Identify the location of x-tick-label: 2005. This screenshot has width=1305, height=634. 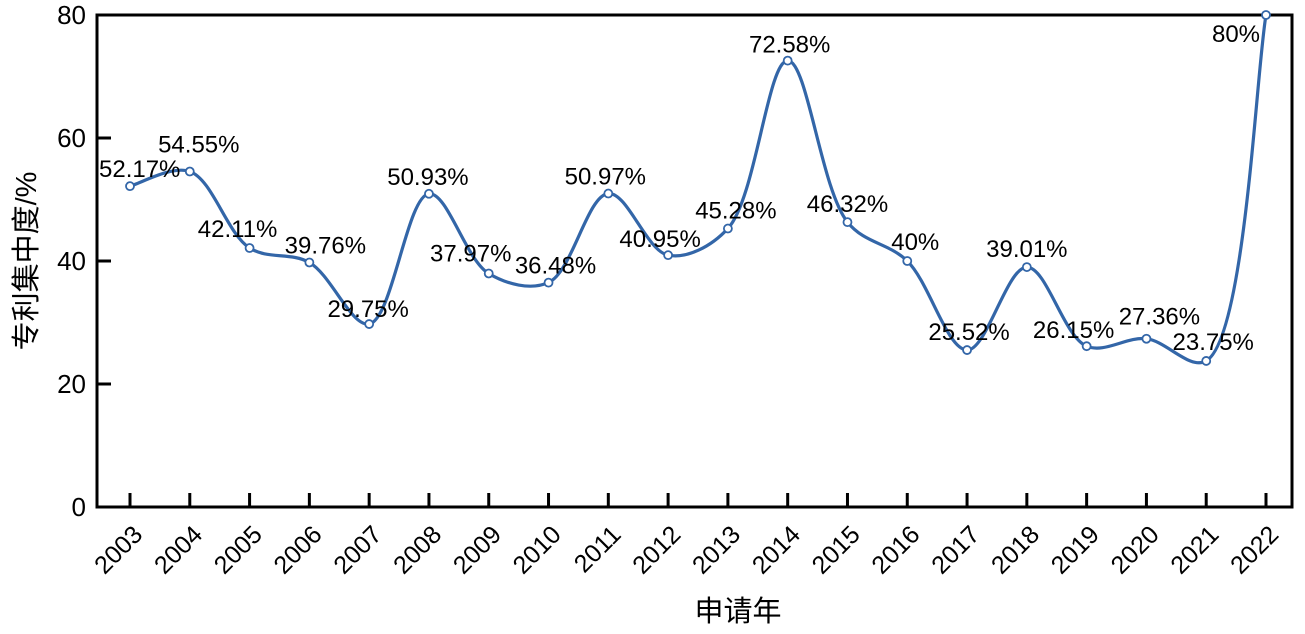
(238, 549).